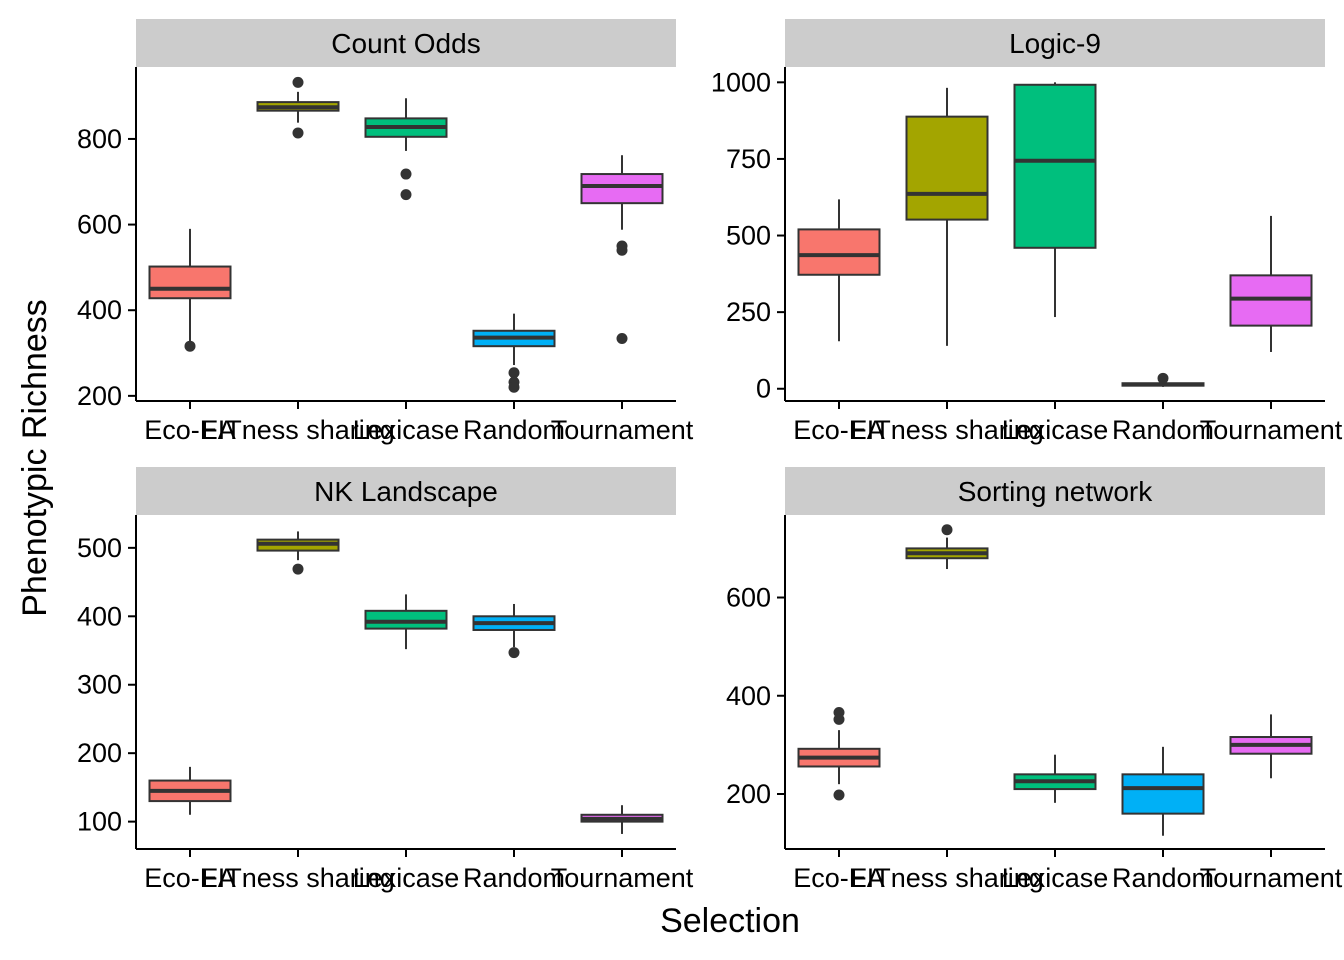  I want to click on x-axis-title: Selection, so click(730, 921).